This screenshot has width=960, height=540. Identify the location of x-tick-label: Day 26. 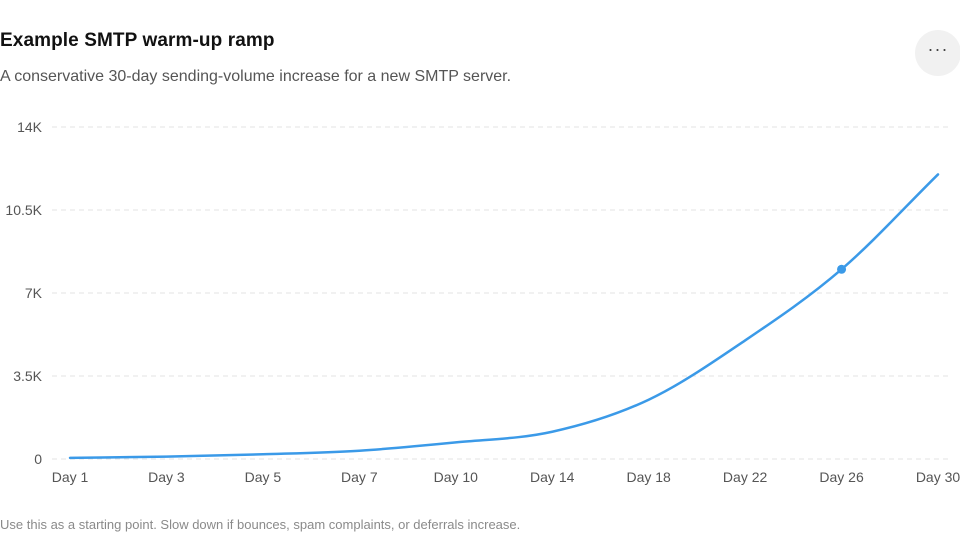
(841, 477).